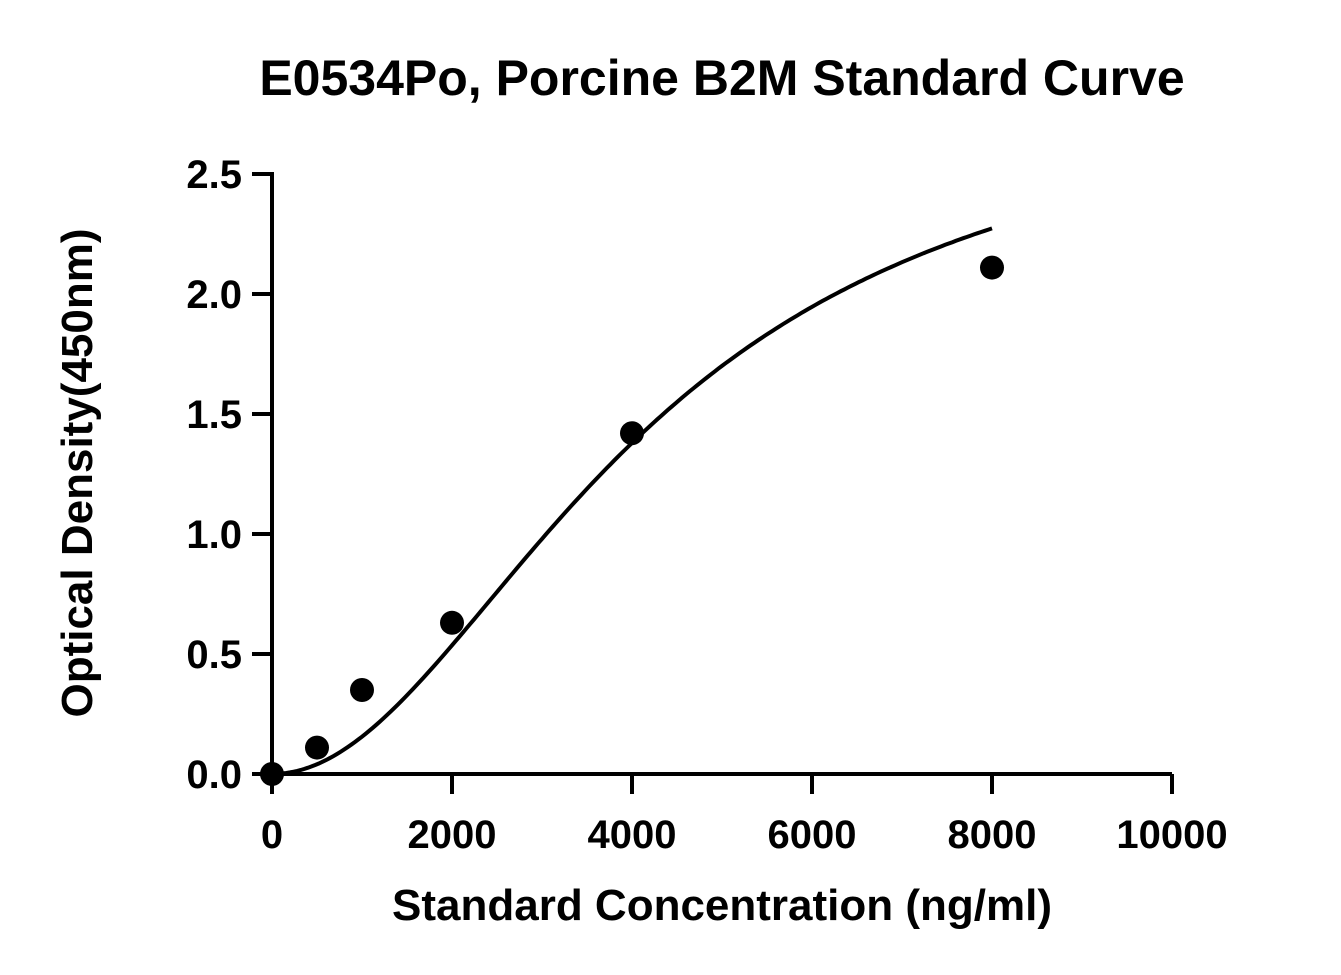  I want to click on y-tick-label: 1.5, so click(214, 415).